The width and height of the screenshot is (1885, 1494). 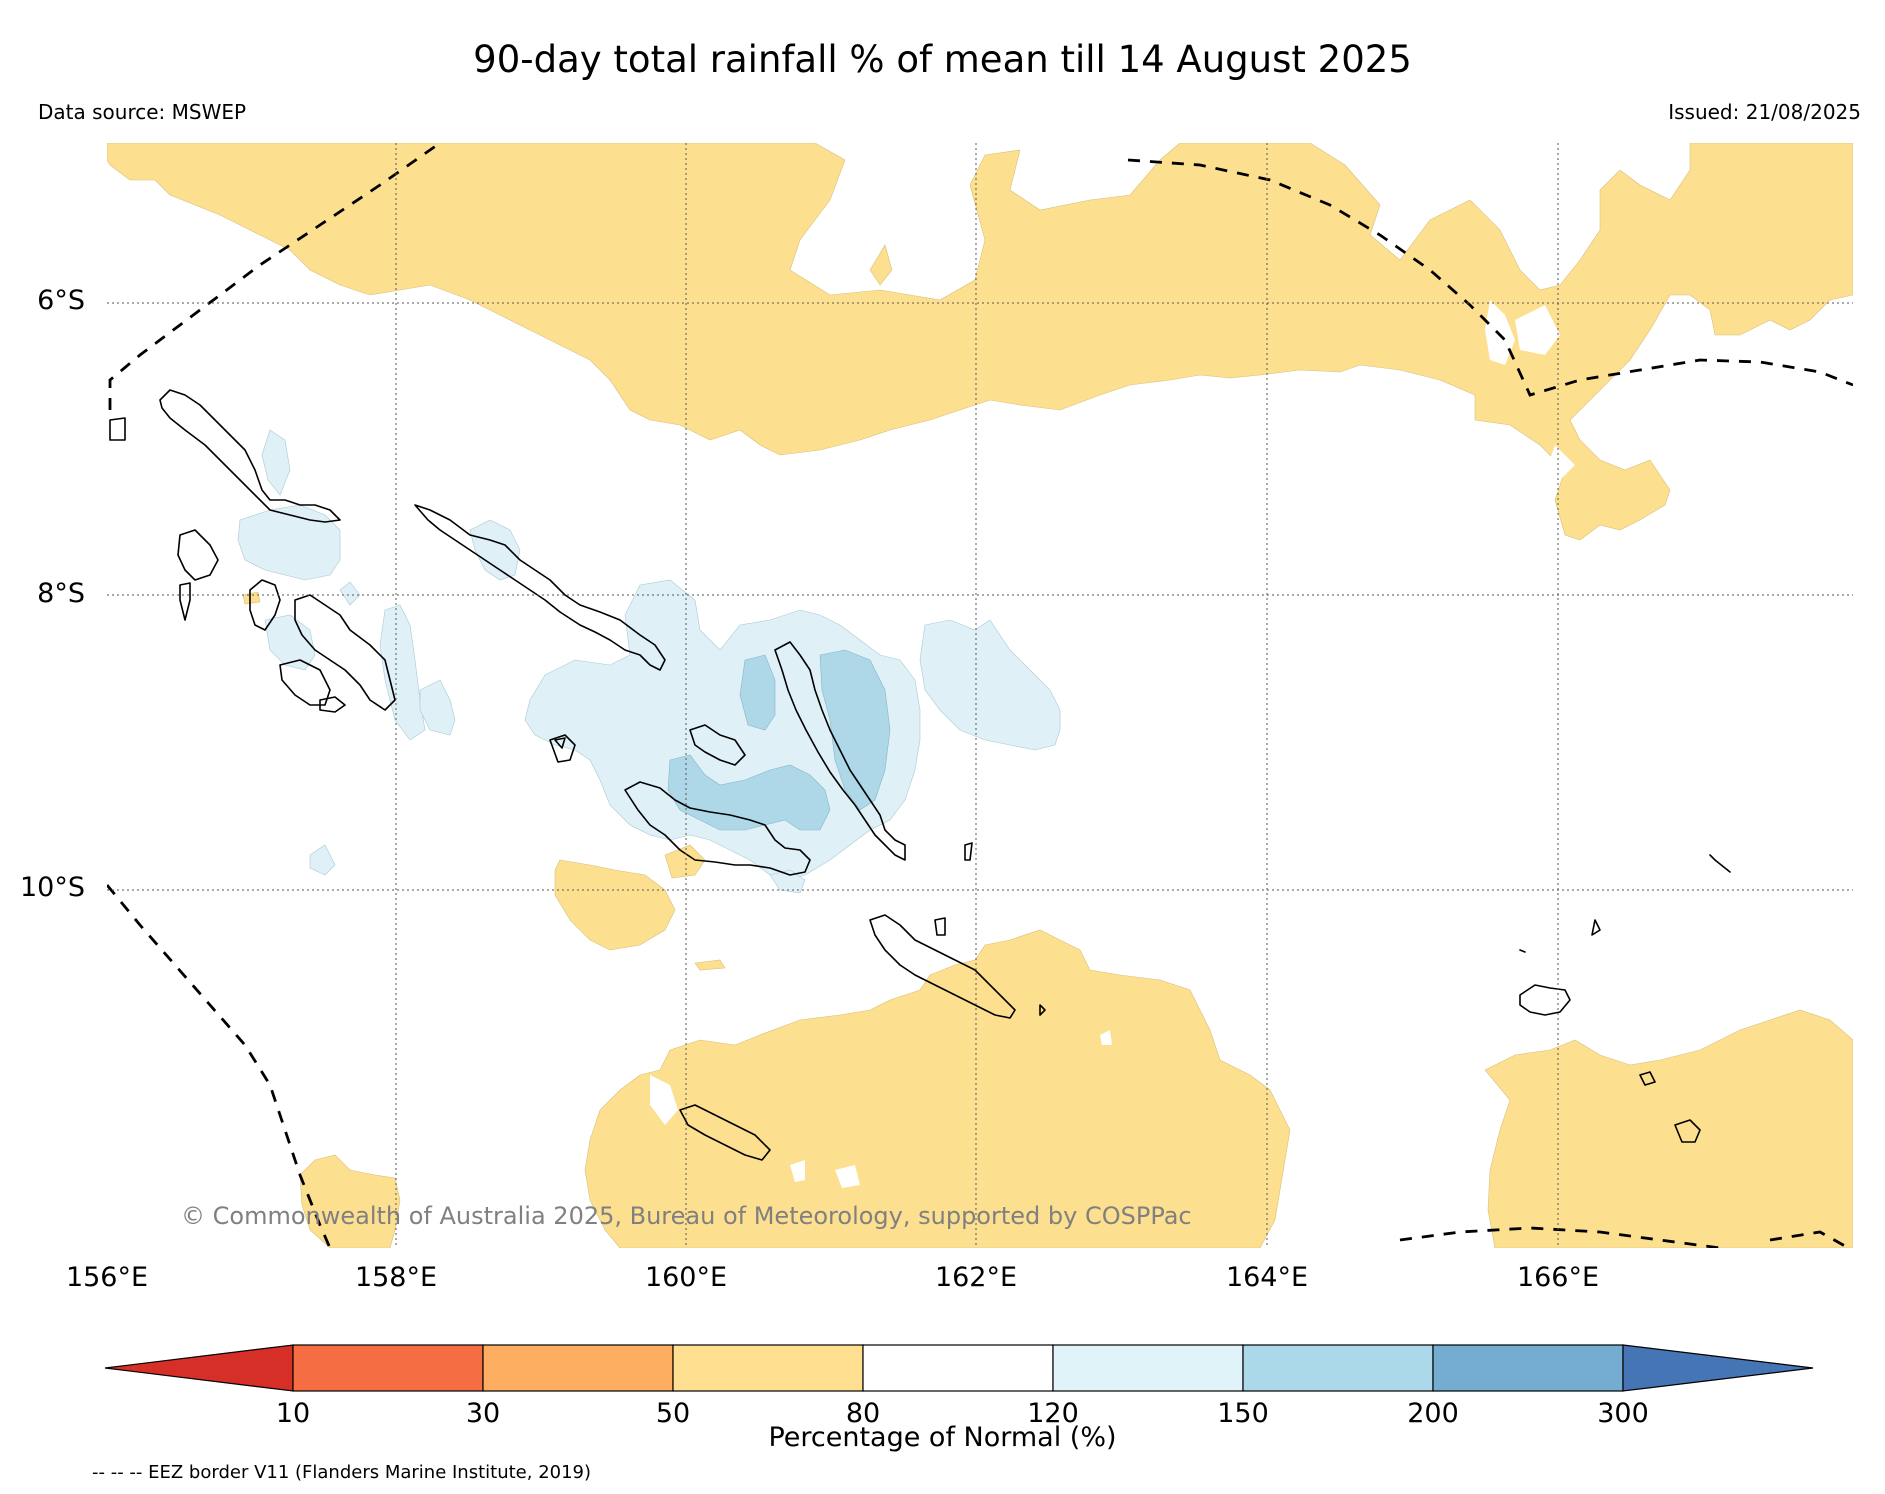 I want to click on lon-label-160e: 160°E, so click(x=686, y=1277).